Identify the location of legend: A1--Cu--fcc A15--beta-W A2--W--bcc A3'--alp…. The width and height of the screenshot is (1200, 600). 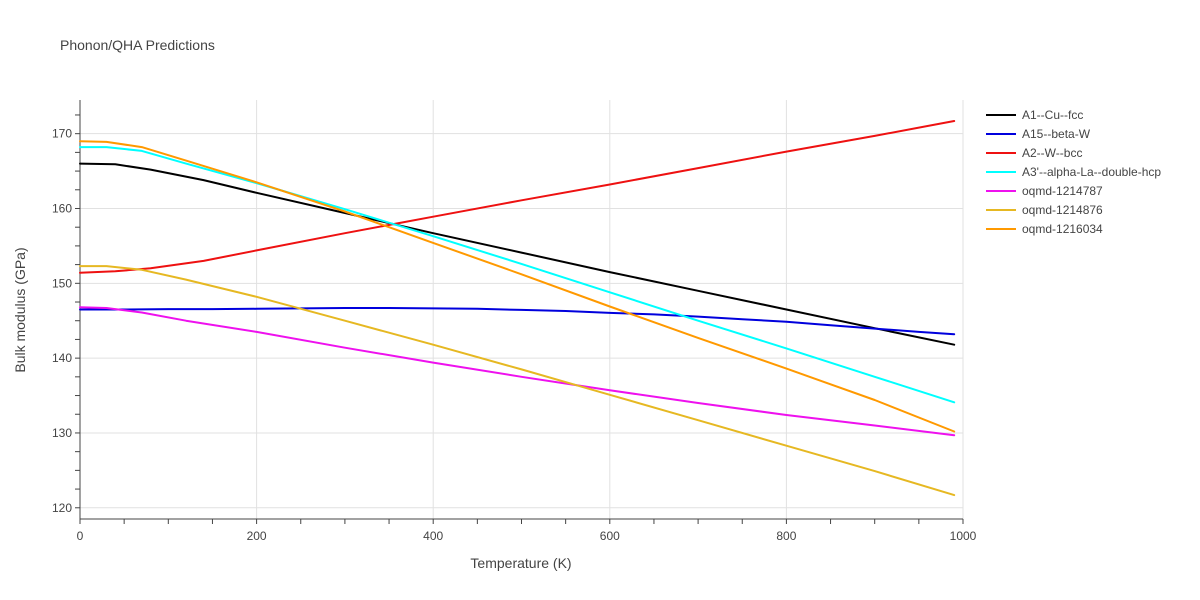
(1073, 172).